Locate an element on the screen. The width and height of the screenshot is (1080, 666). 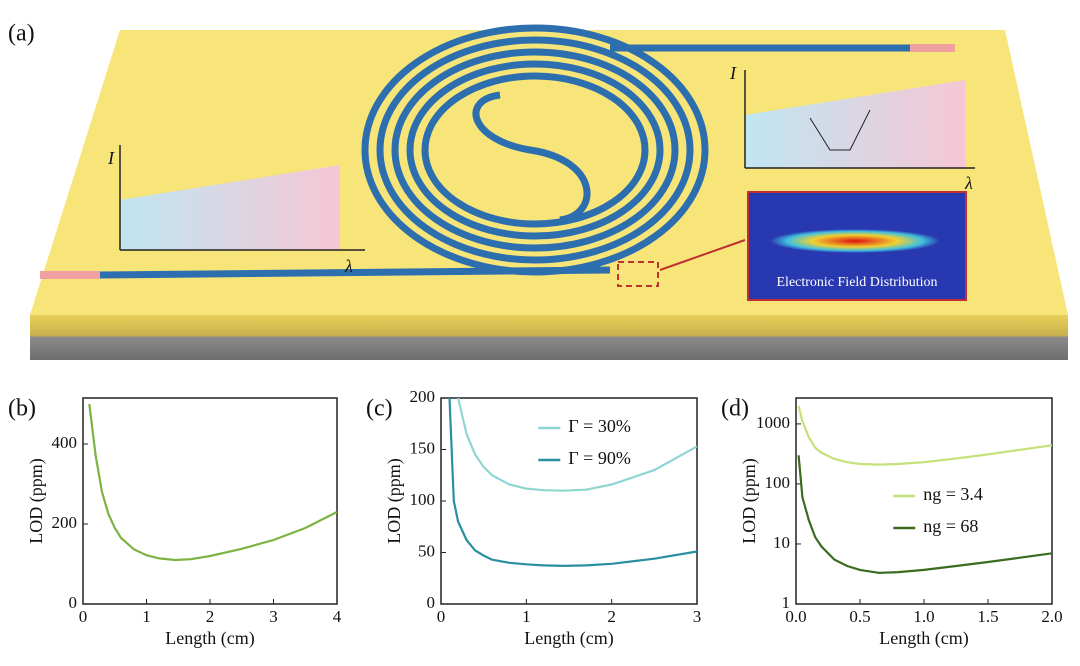
panel-label: (d) is located at coordinates (735, 409).